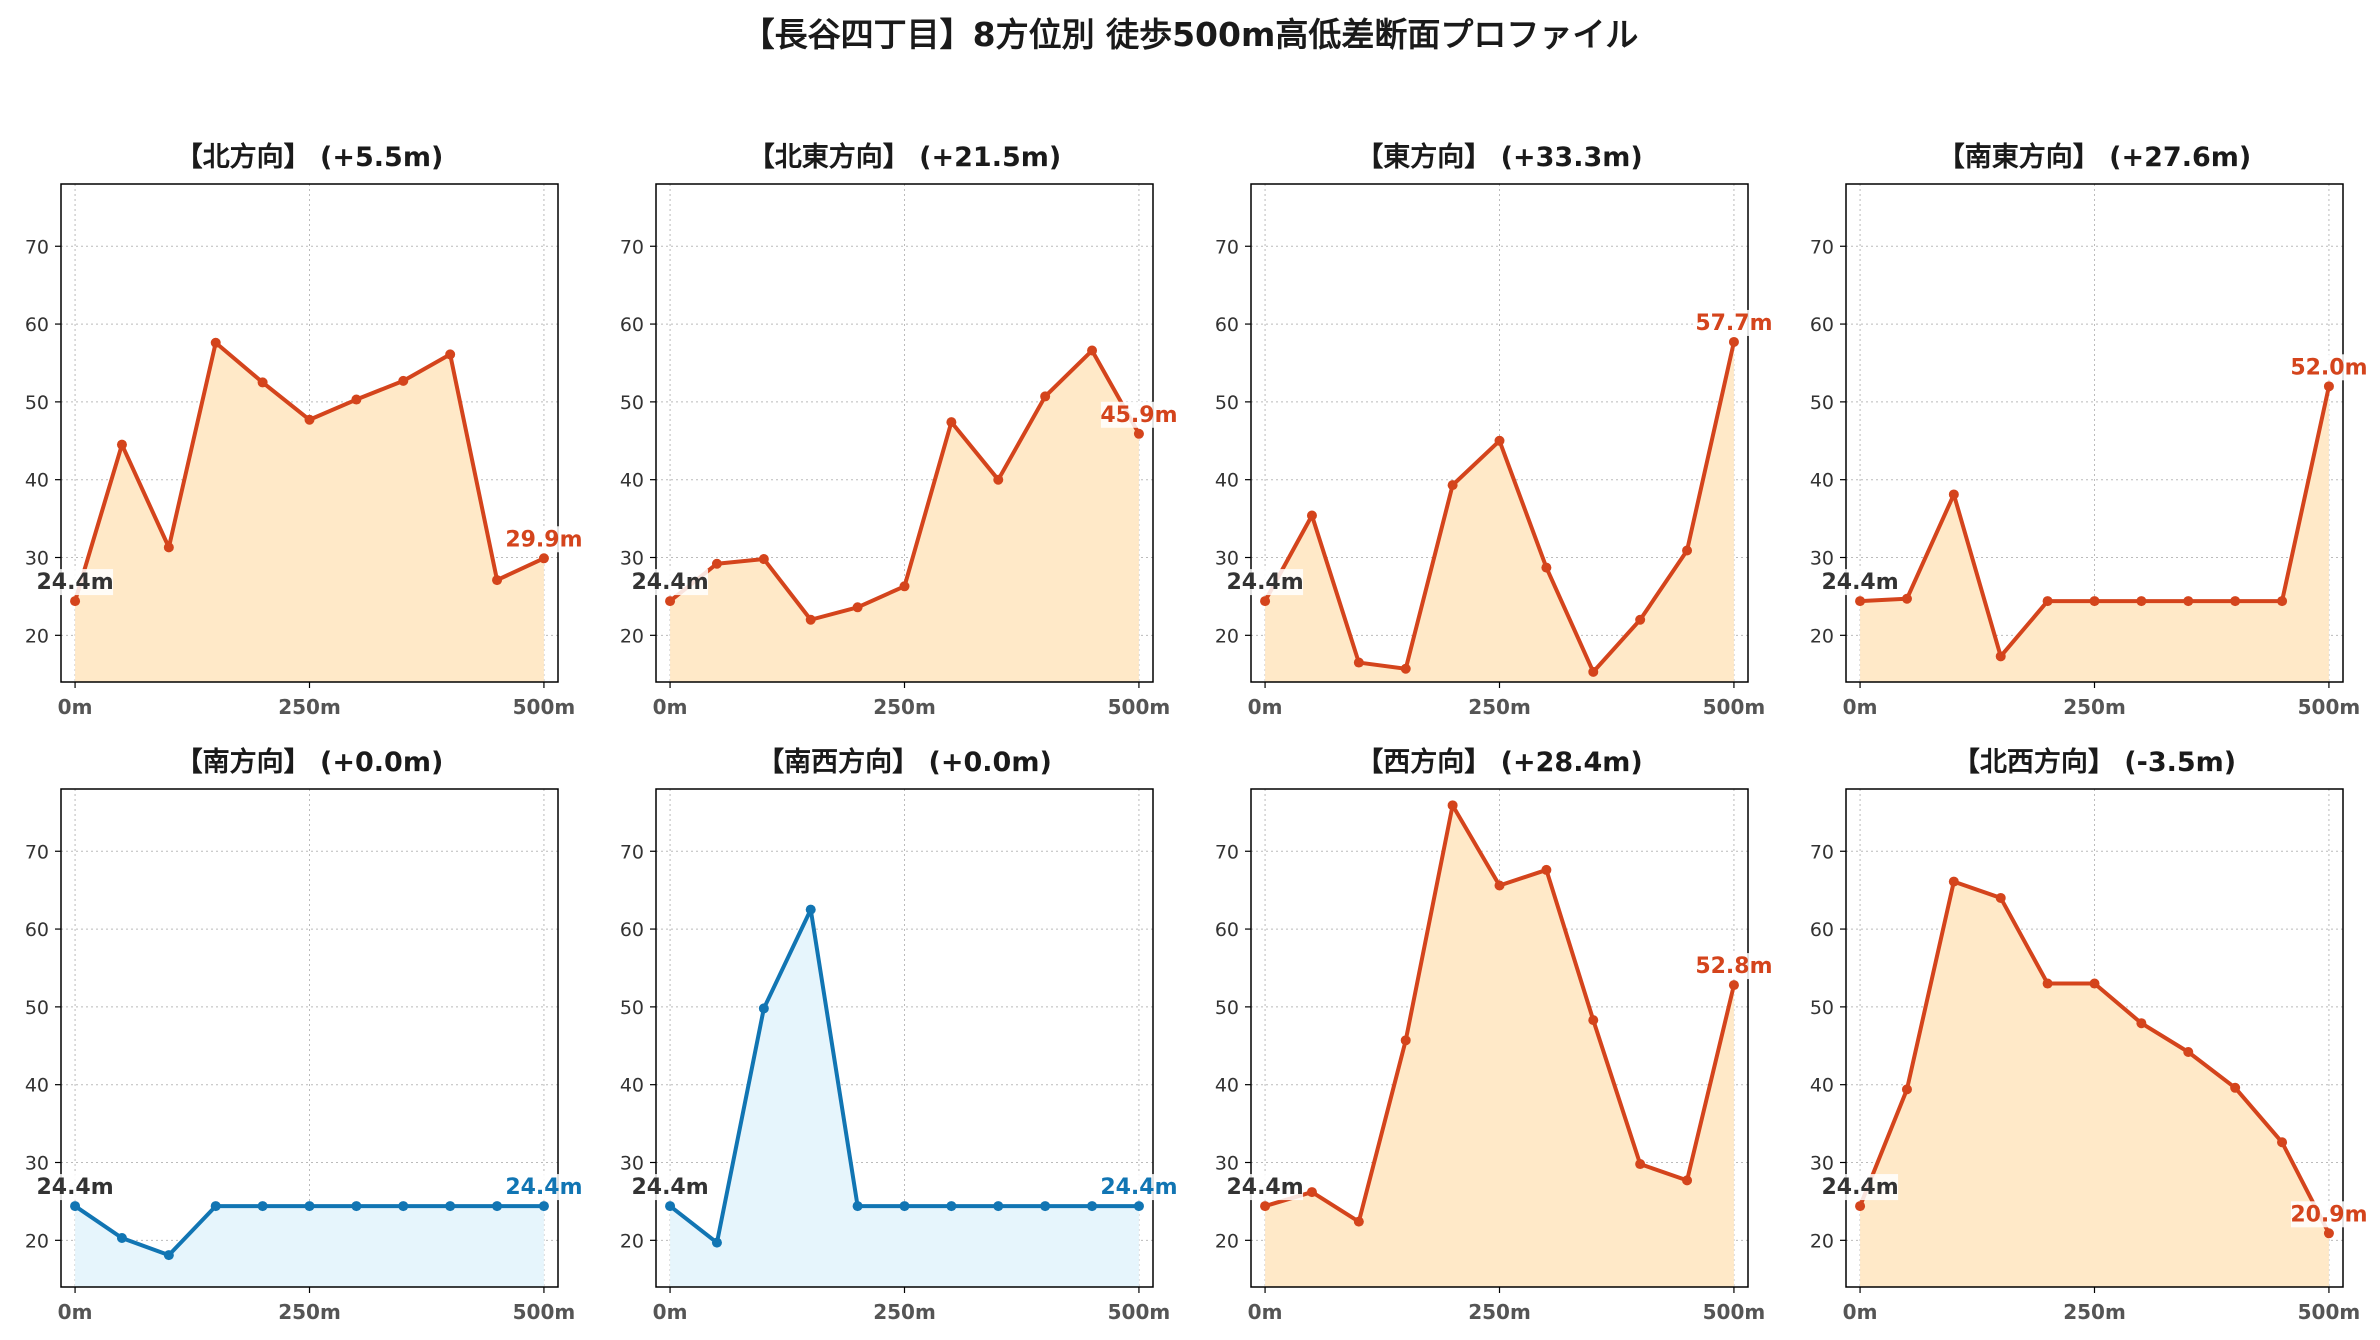 Image resolution: width=2380 pixels, height=1340 pixels. I want to click on end-elevation-label: 57.7m, so click(1733, 323).